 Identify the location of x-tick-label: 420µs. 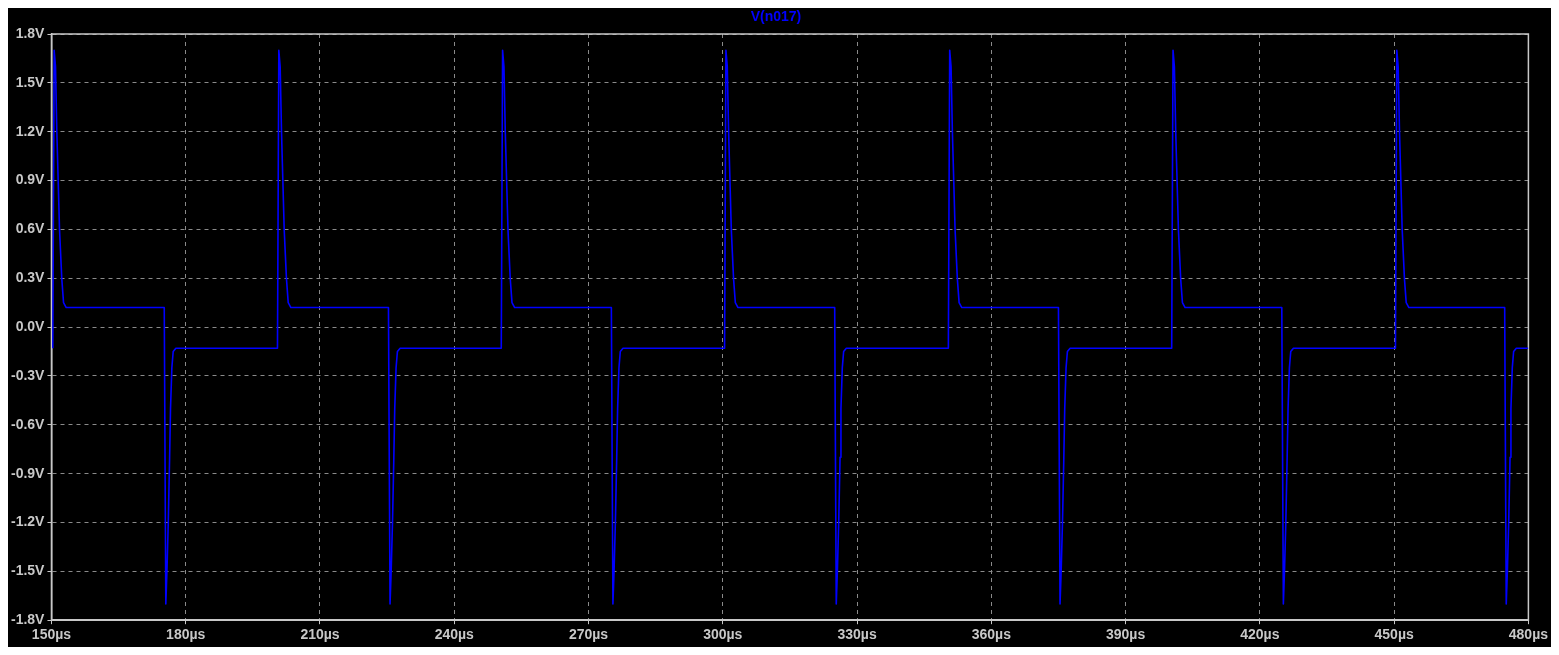
(1260, 634).